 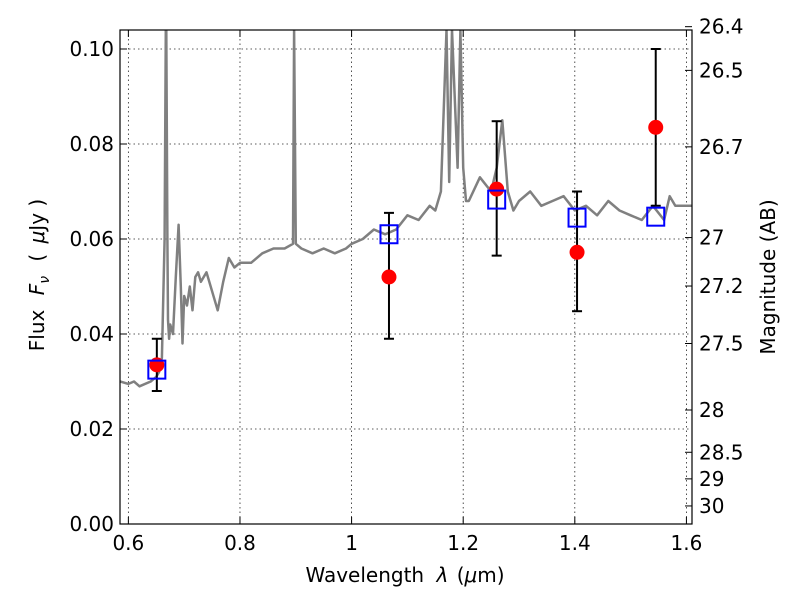 What do you see at coordinates (721, 27) in the screenshot?
I see `magnitude-tick-label: 26.4` at bounding box center [721, 27].